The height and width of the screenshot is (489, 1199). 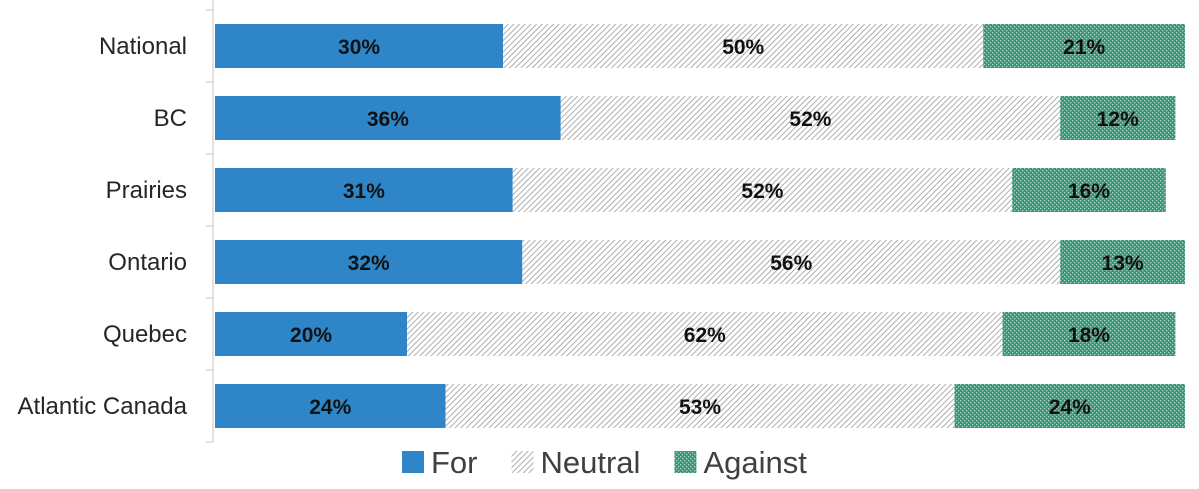 I want to click on data-label-neutral-prairies: 52%, so click(x=762, y=191).